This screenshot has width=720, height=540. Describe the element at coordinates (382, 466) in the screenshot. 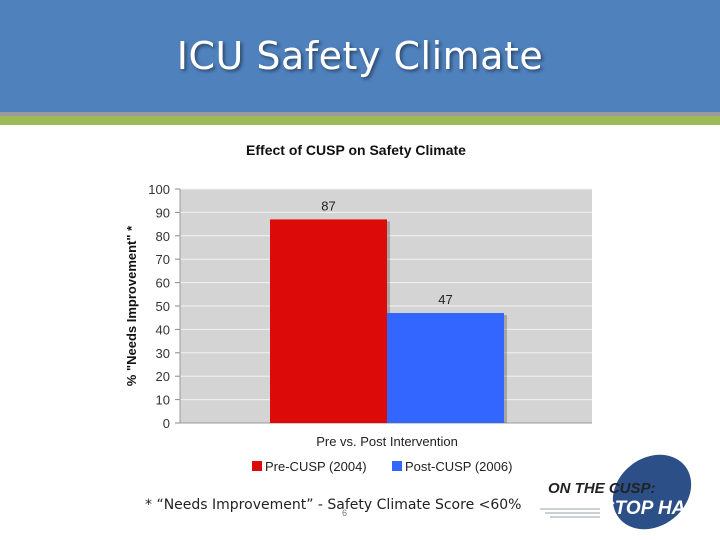

I see `chart-legend: Pre-CUSP (2004) Post-CUSP (2006)` at that location.